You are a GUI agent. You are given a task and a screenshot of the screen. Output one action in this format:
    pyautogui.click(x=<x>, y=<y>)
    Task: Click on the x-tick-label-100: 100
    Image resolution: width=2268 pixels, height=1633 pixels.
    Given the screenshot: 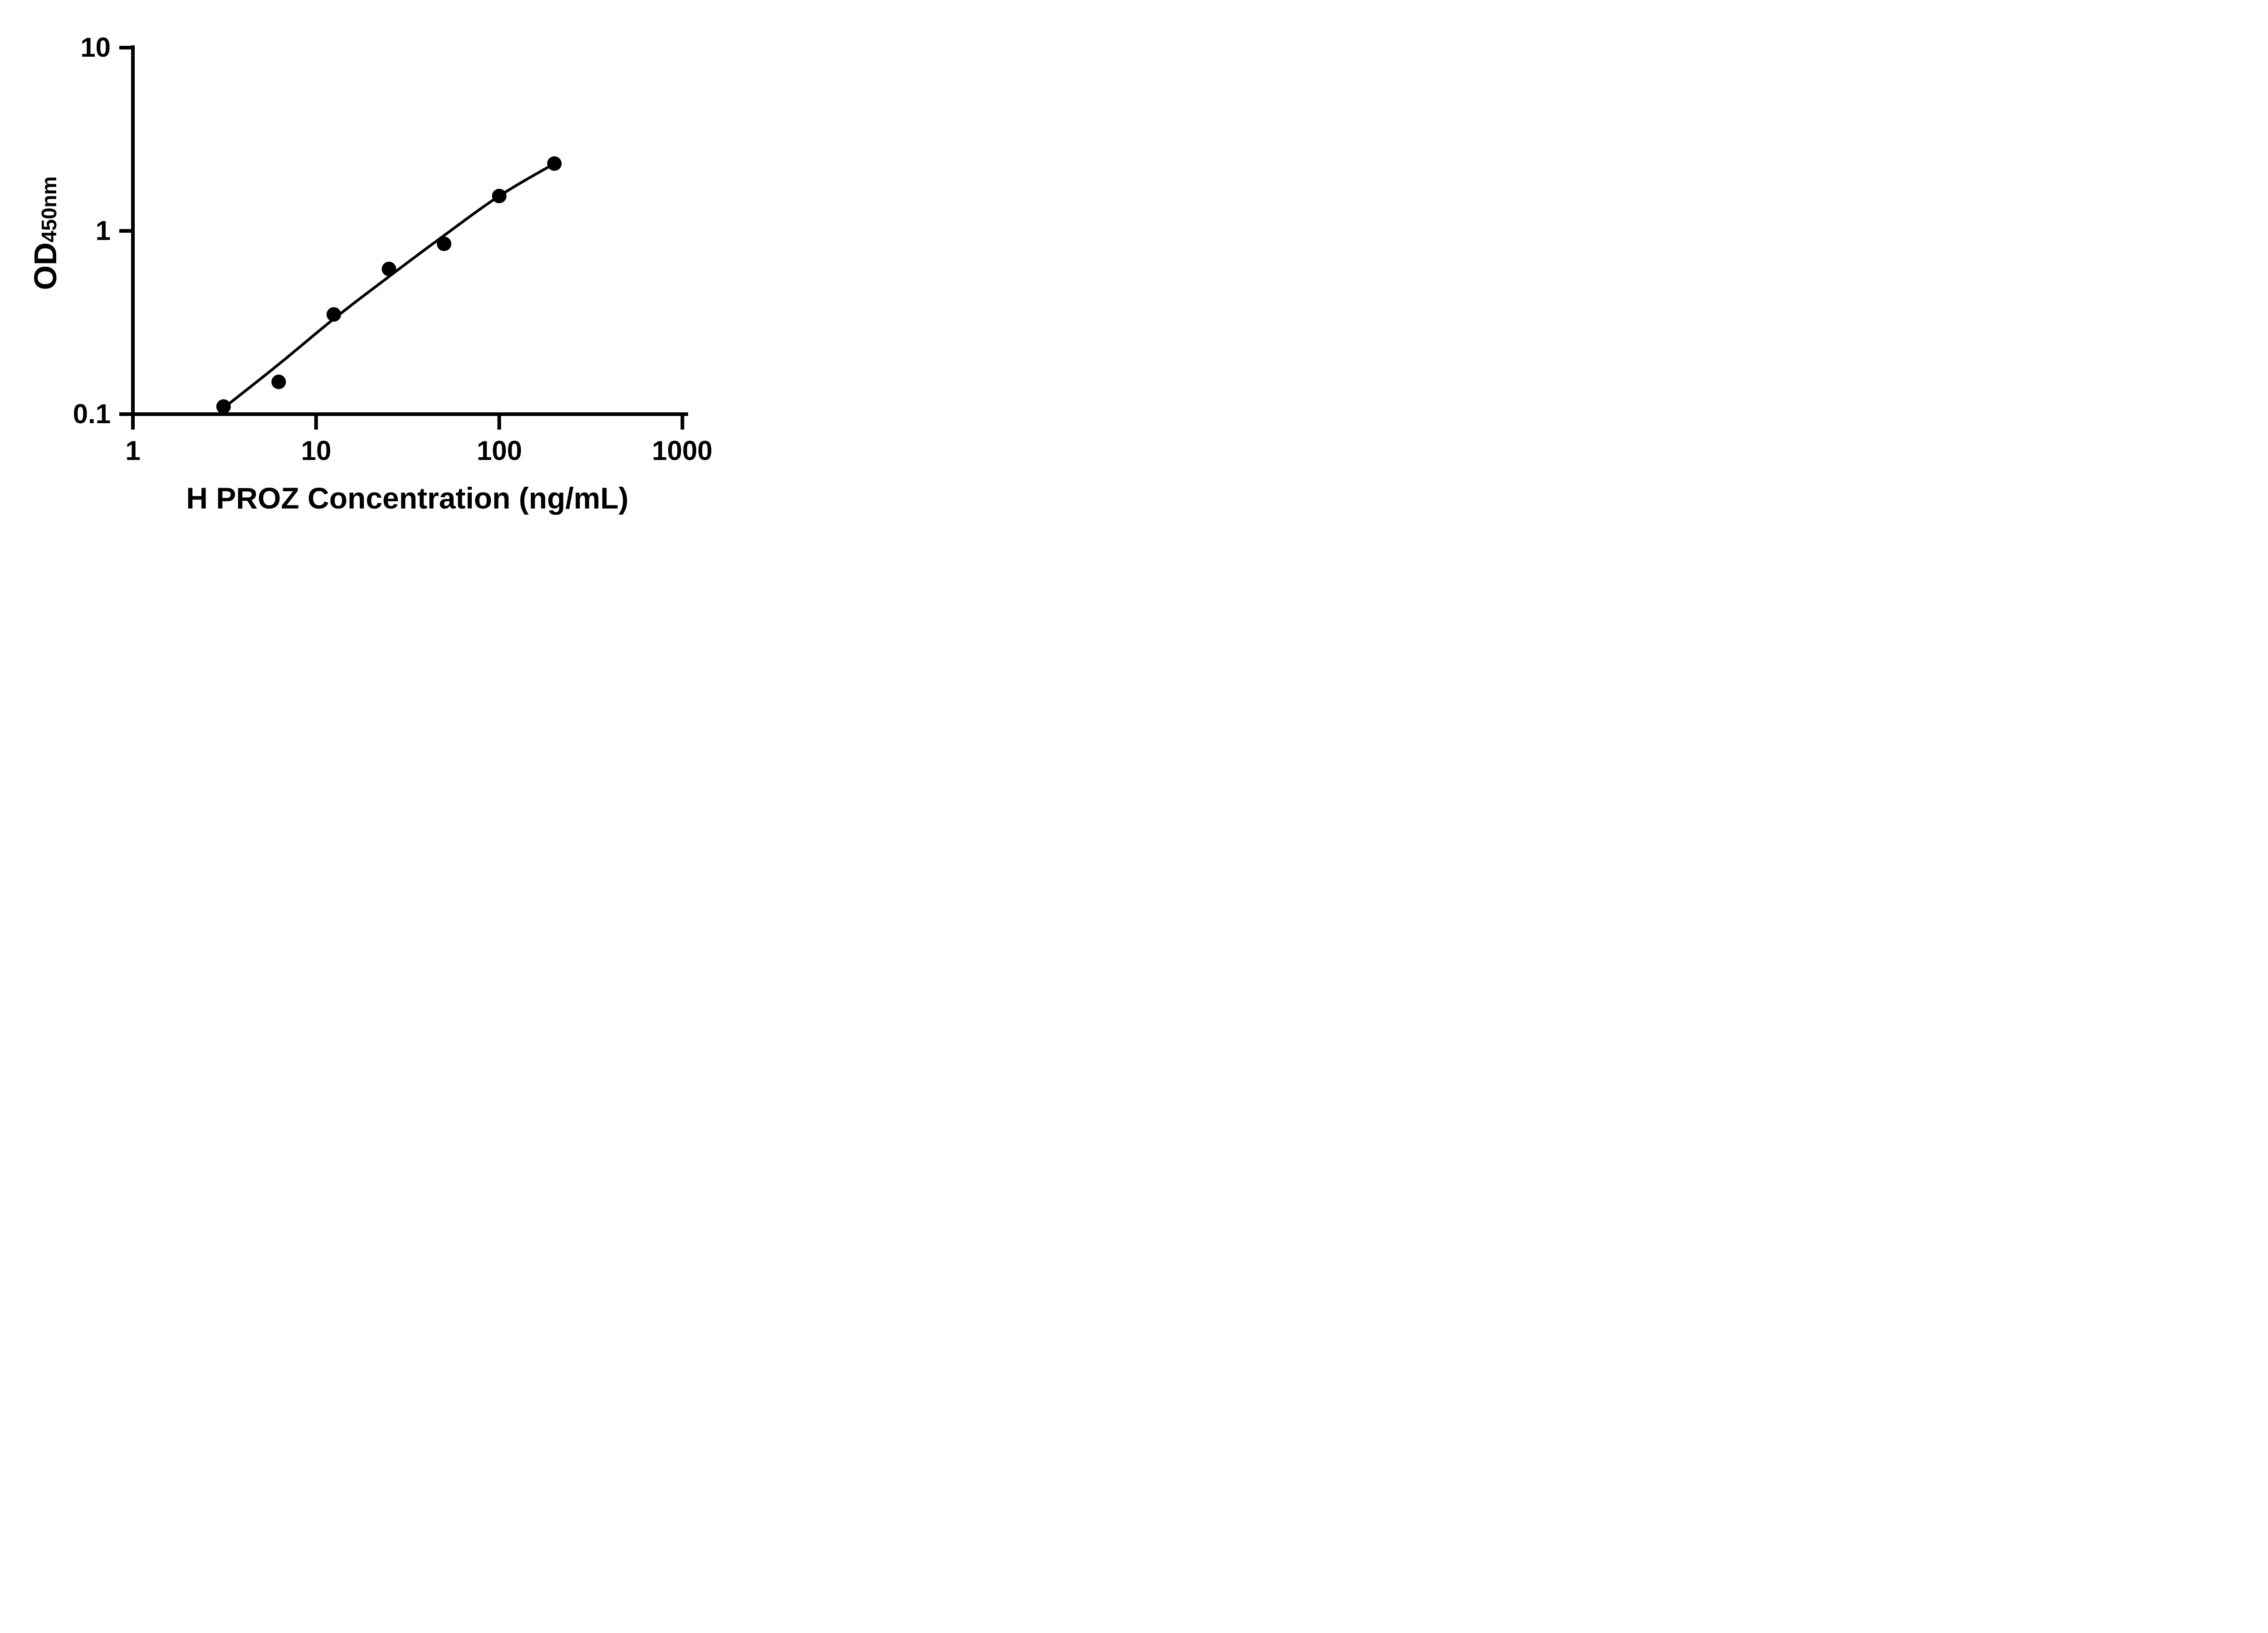 What is the action you would take?
    pyautogui.click(x=500, y=450)
    